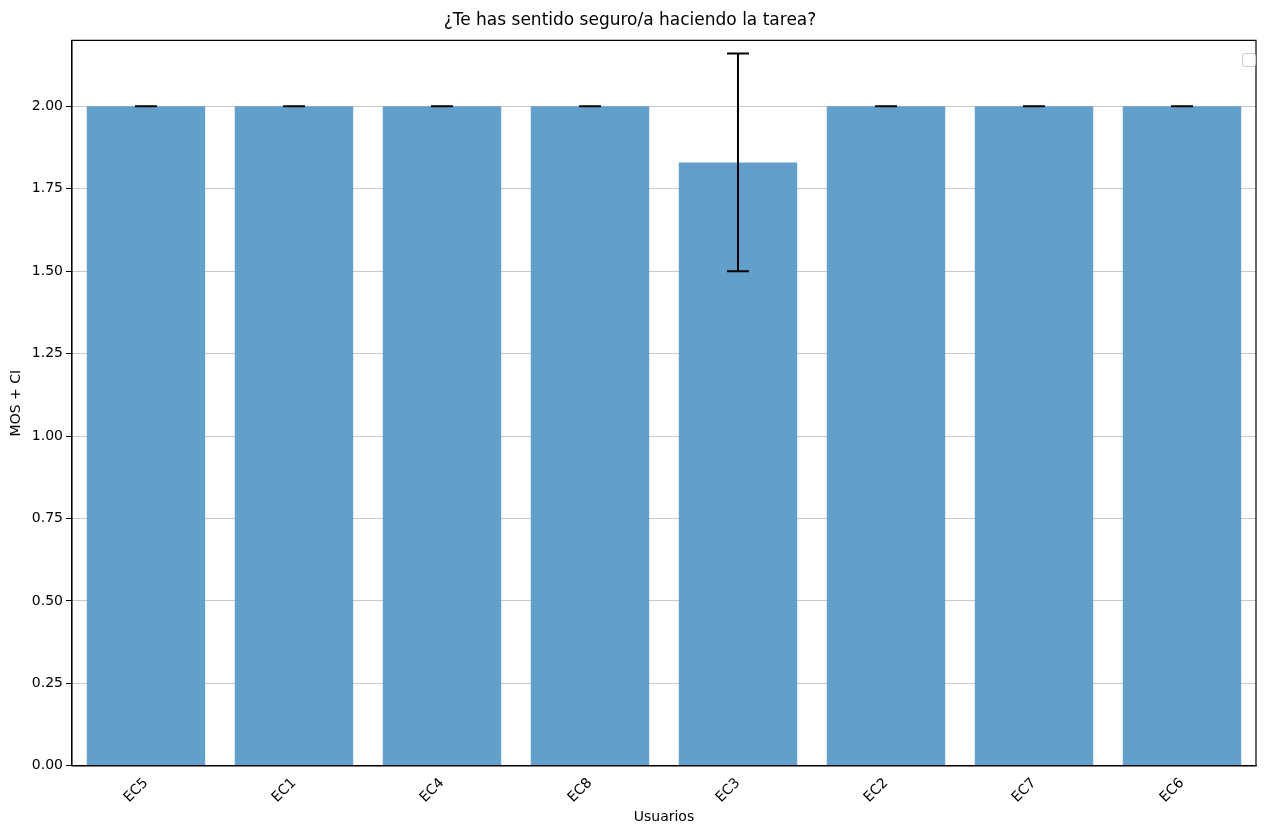 This screenshot has width=1274, height=830. Describe the element at coordinates (47, 599) in the screenshot. I see `y-tick-label: 0.50` at that location.